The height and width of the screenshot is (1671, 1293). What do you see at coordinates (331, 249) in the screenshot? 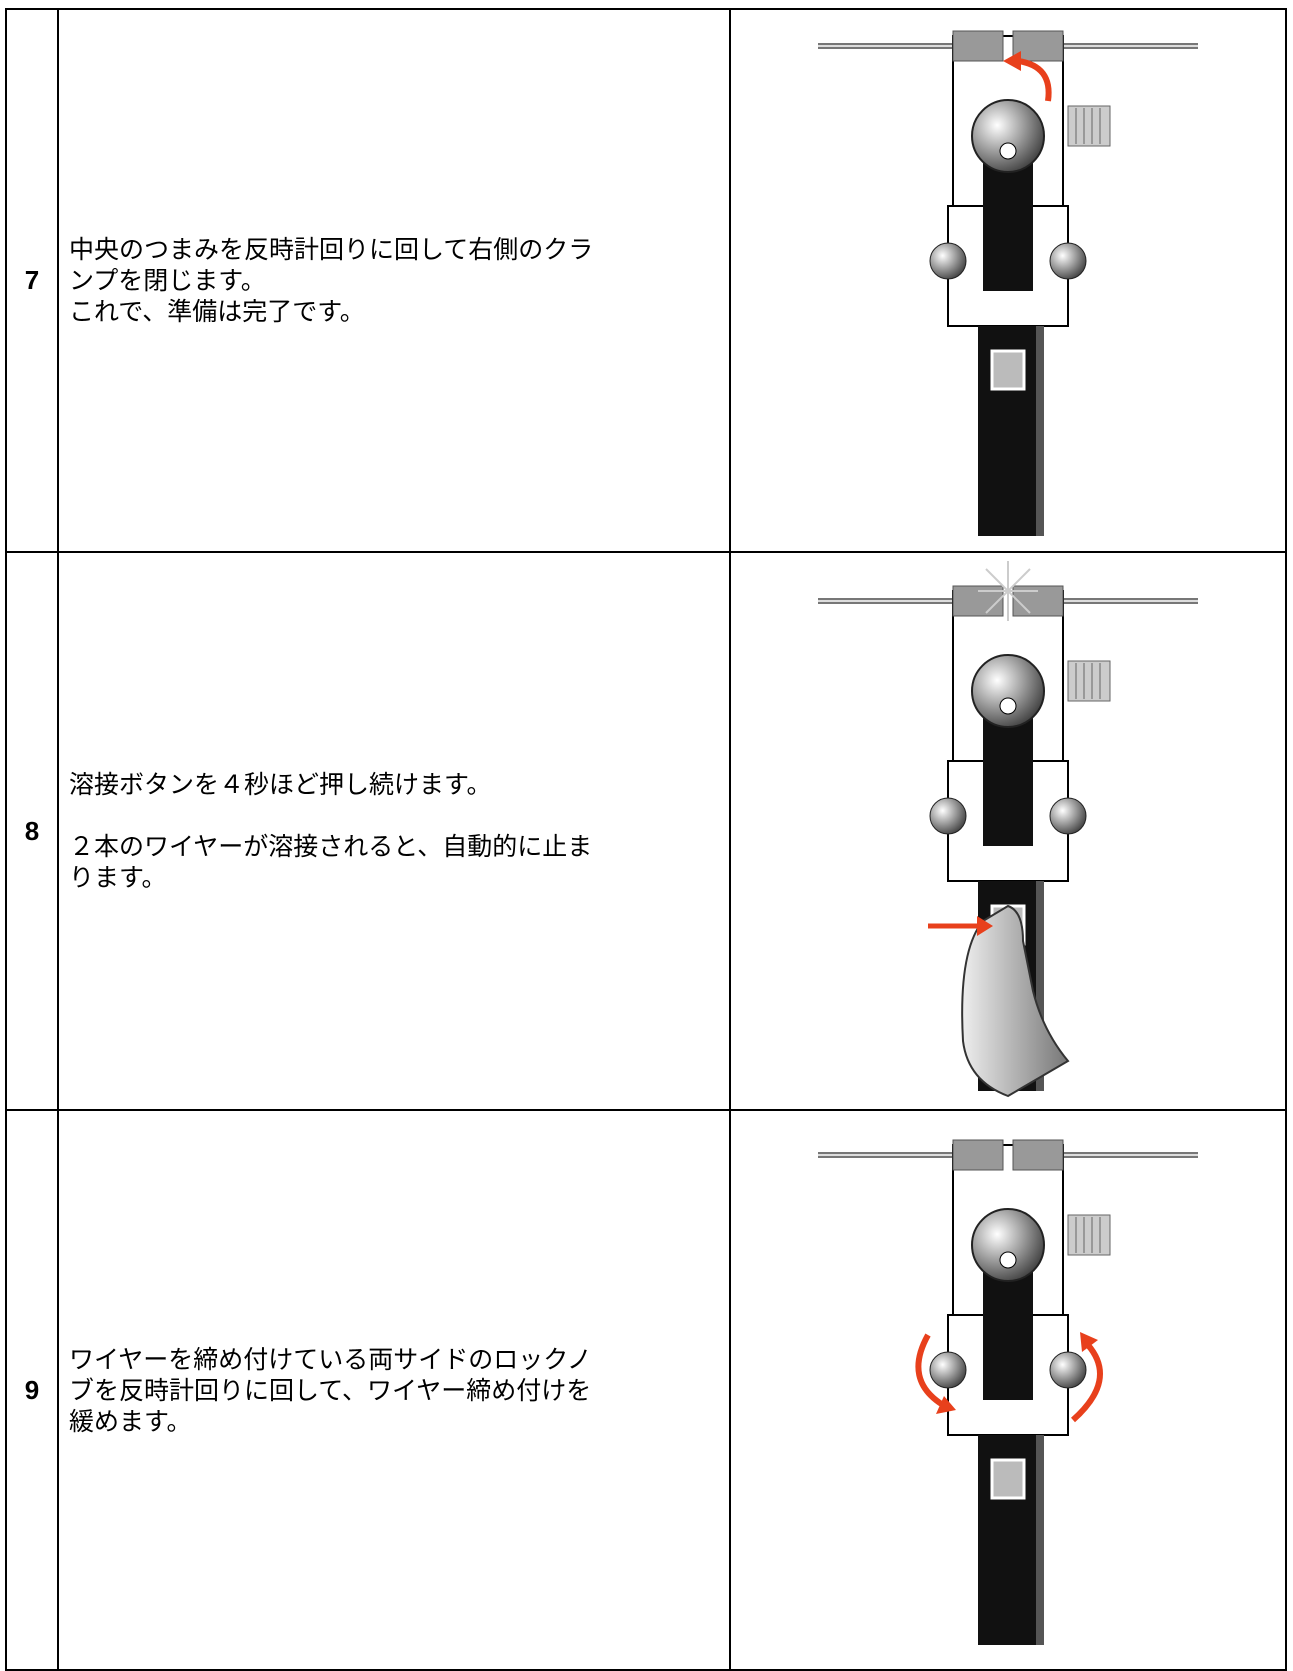
I see `text-line: 中央のつまみを反時計回りに回して右側のクラ` at bounding box center [331, 249].